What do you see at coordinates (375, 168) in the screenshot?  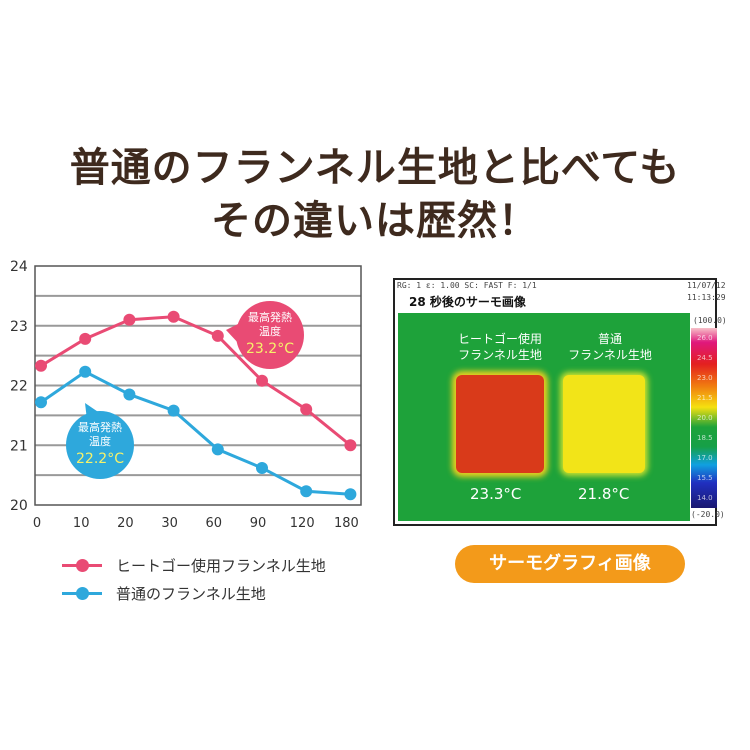 I see `headline-line1: 普通のフランネル生地と比べても` at bounding box center [375, 168].